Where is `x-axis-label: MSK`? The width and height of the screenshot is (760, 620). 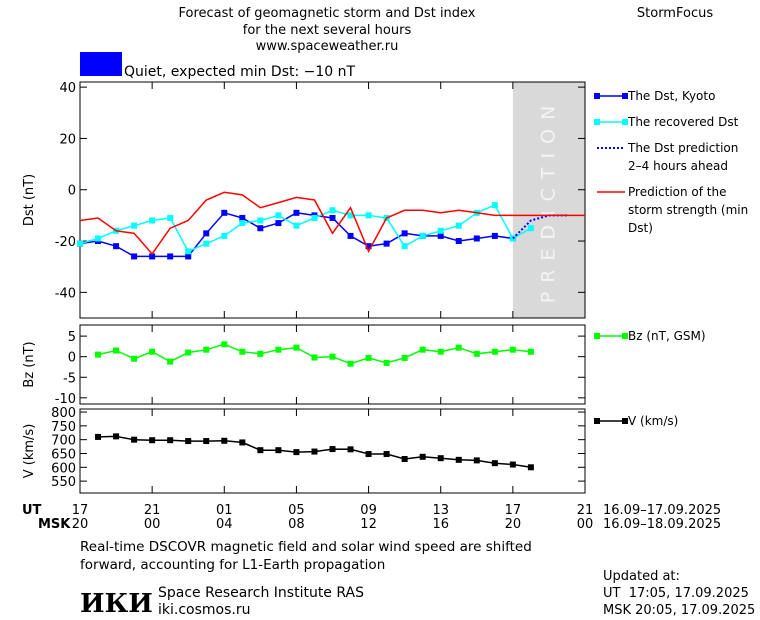
x-axis-label: MSK is located at coordinates (54, 524).